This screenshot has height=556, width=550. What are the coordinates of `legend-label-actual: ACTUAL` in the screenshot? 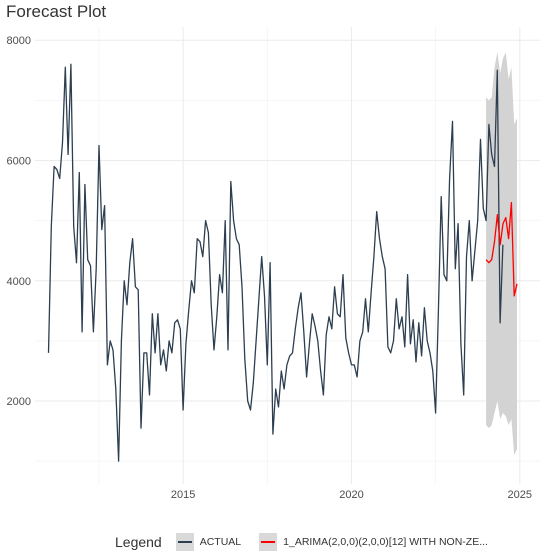 It's located at (220, 542).